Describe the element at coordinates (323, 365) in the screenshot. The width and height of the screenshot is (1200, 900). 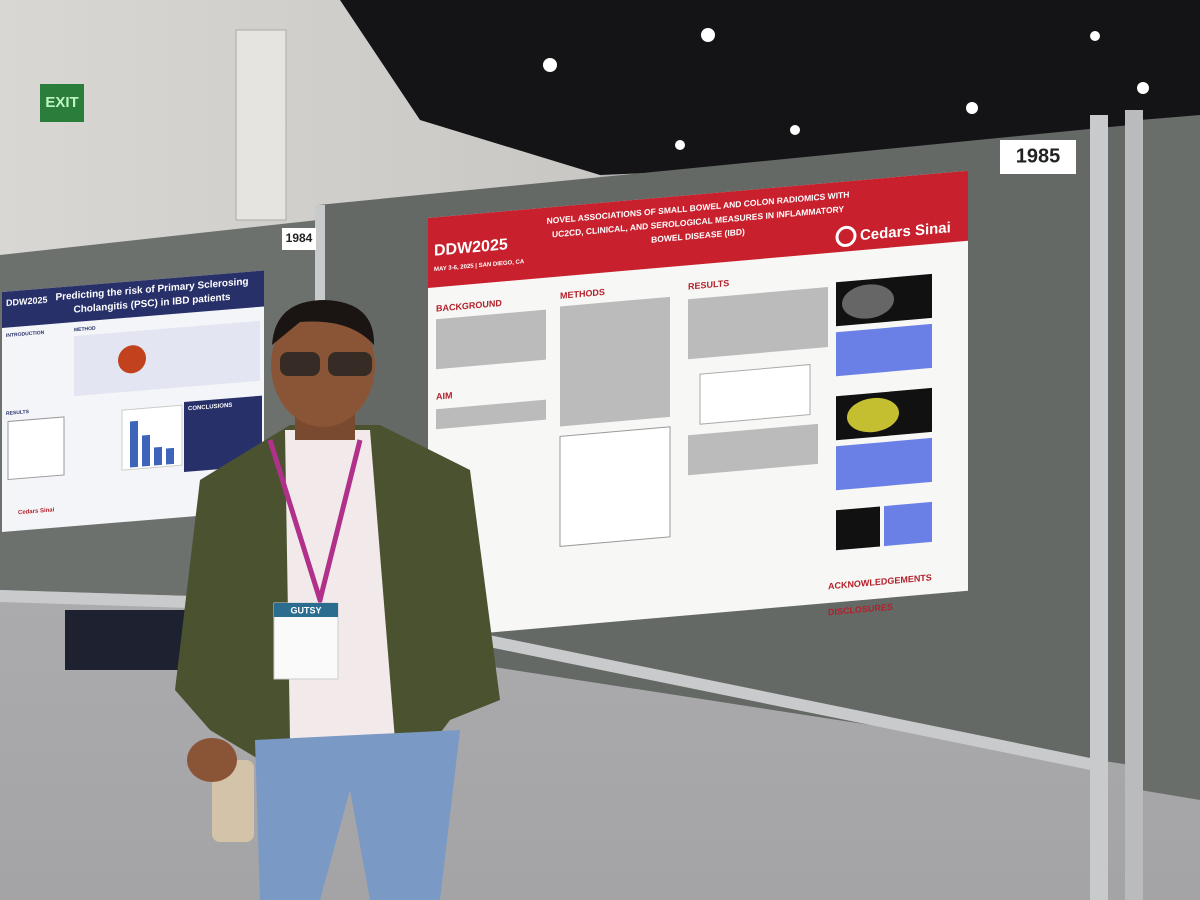
I see `head` at that location.